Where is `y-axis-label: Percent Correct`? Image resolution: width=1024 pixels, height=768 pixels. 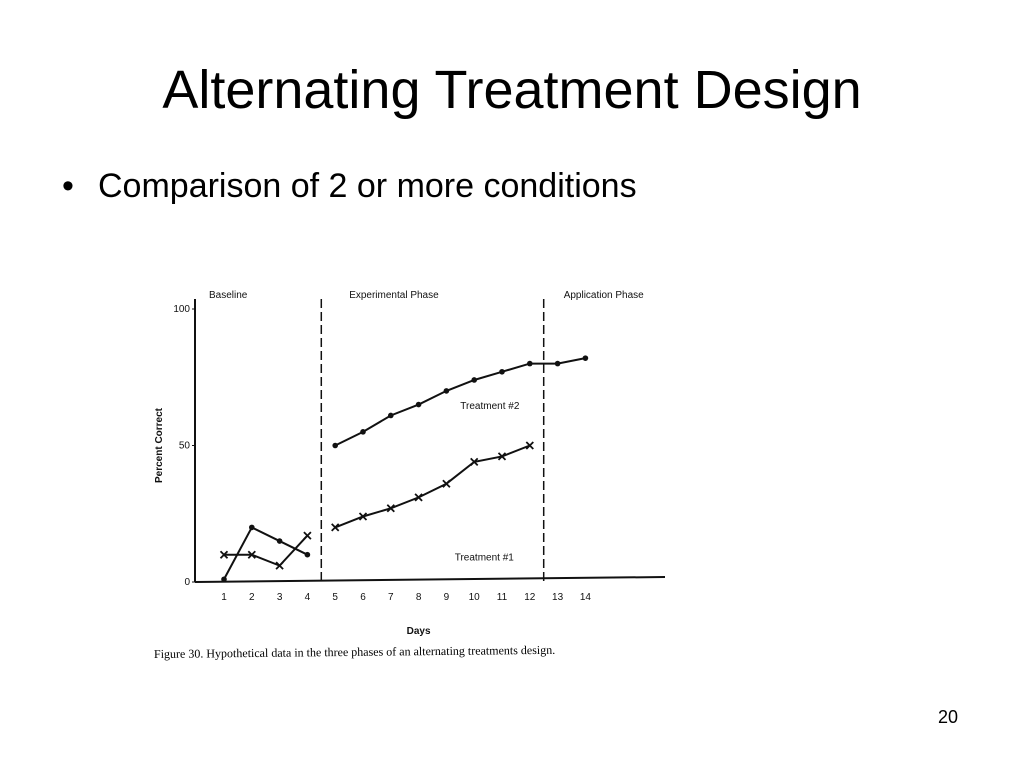
y-axis-label: Percent Correct is located at coordinates (159, 445).